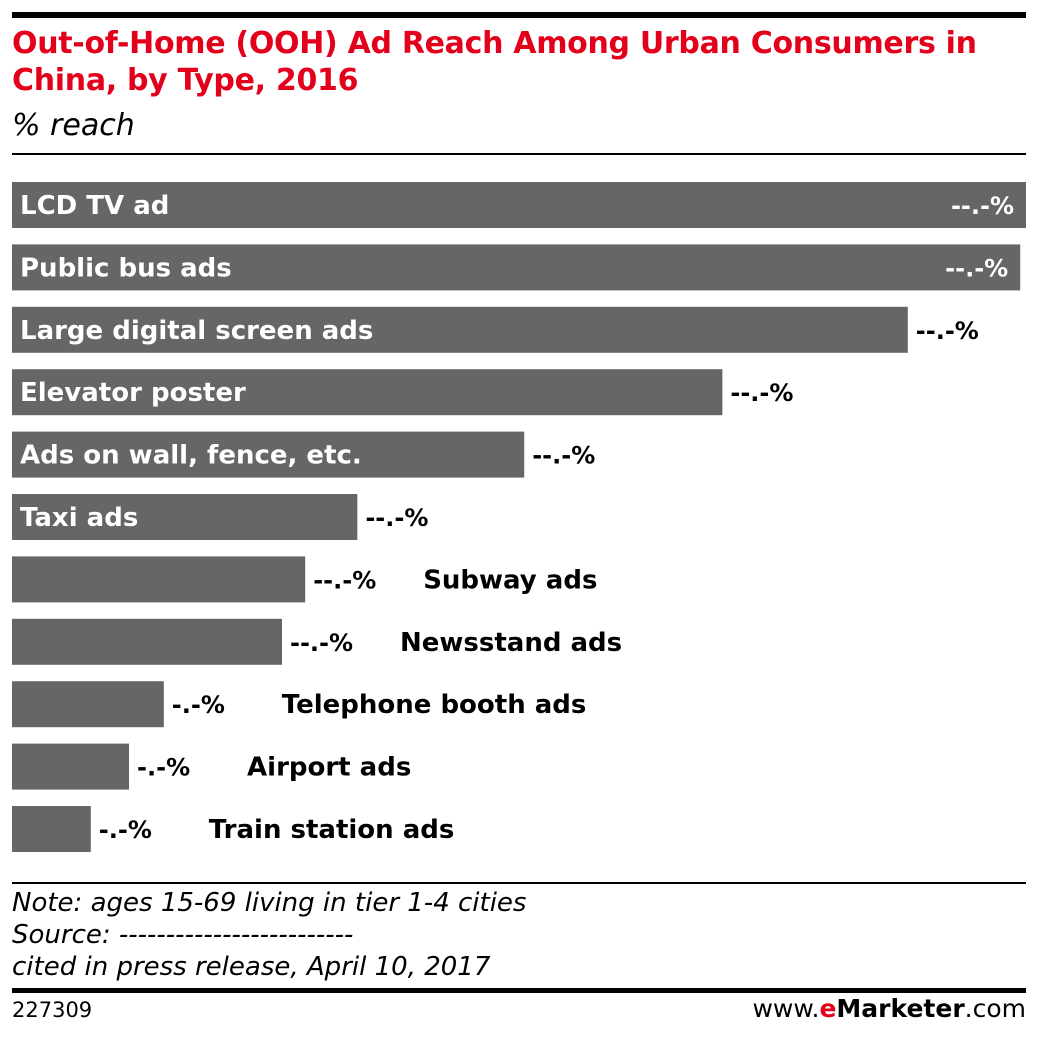 This screenshot has width=1038, height=1038. What do you see at coordinates (329, 768) in the screenshot?
I see `category-label-9: Airport ads` at bounding box center [329, 768].